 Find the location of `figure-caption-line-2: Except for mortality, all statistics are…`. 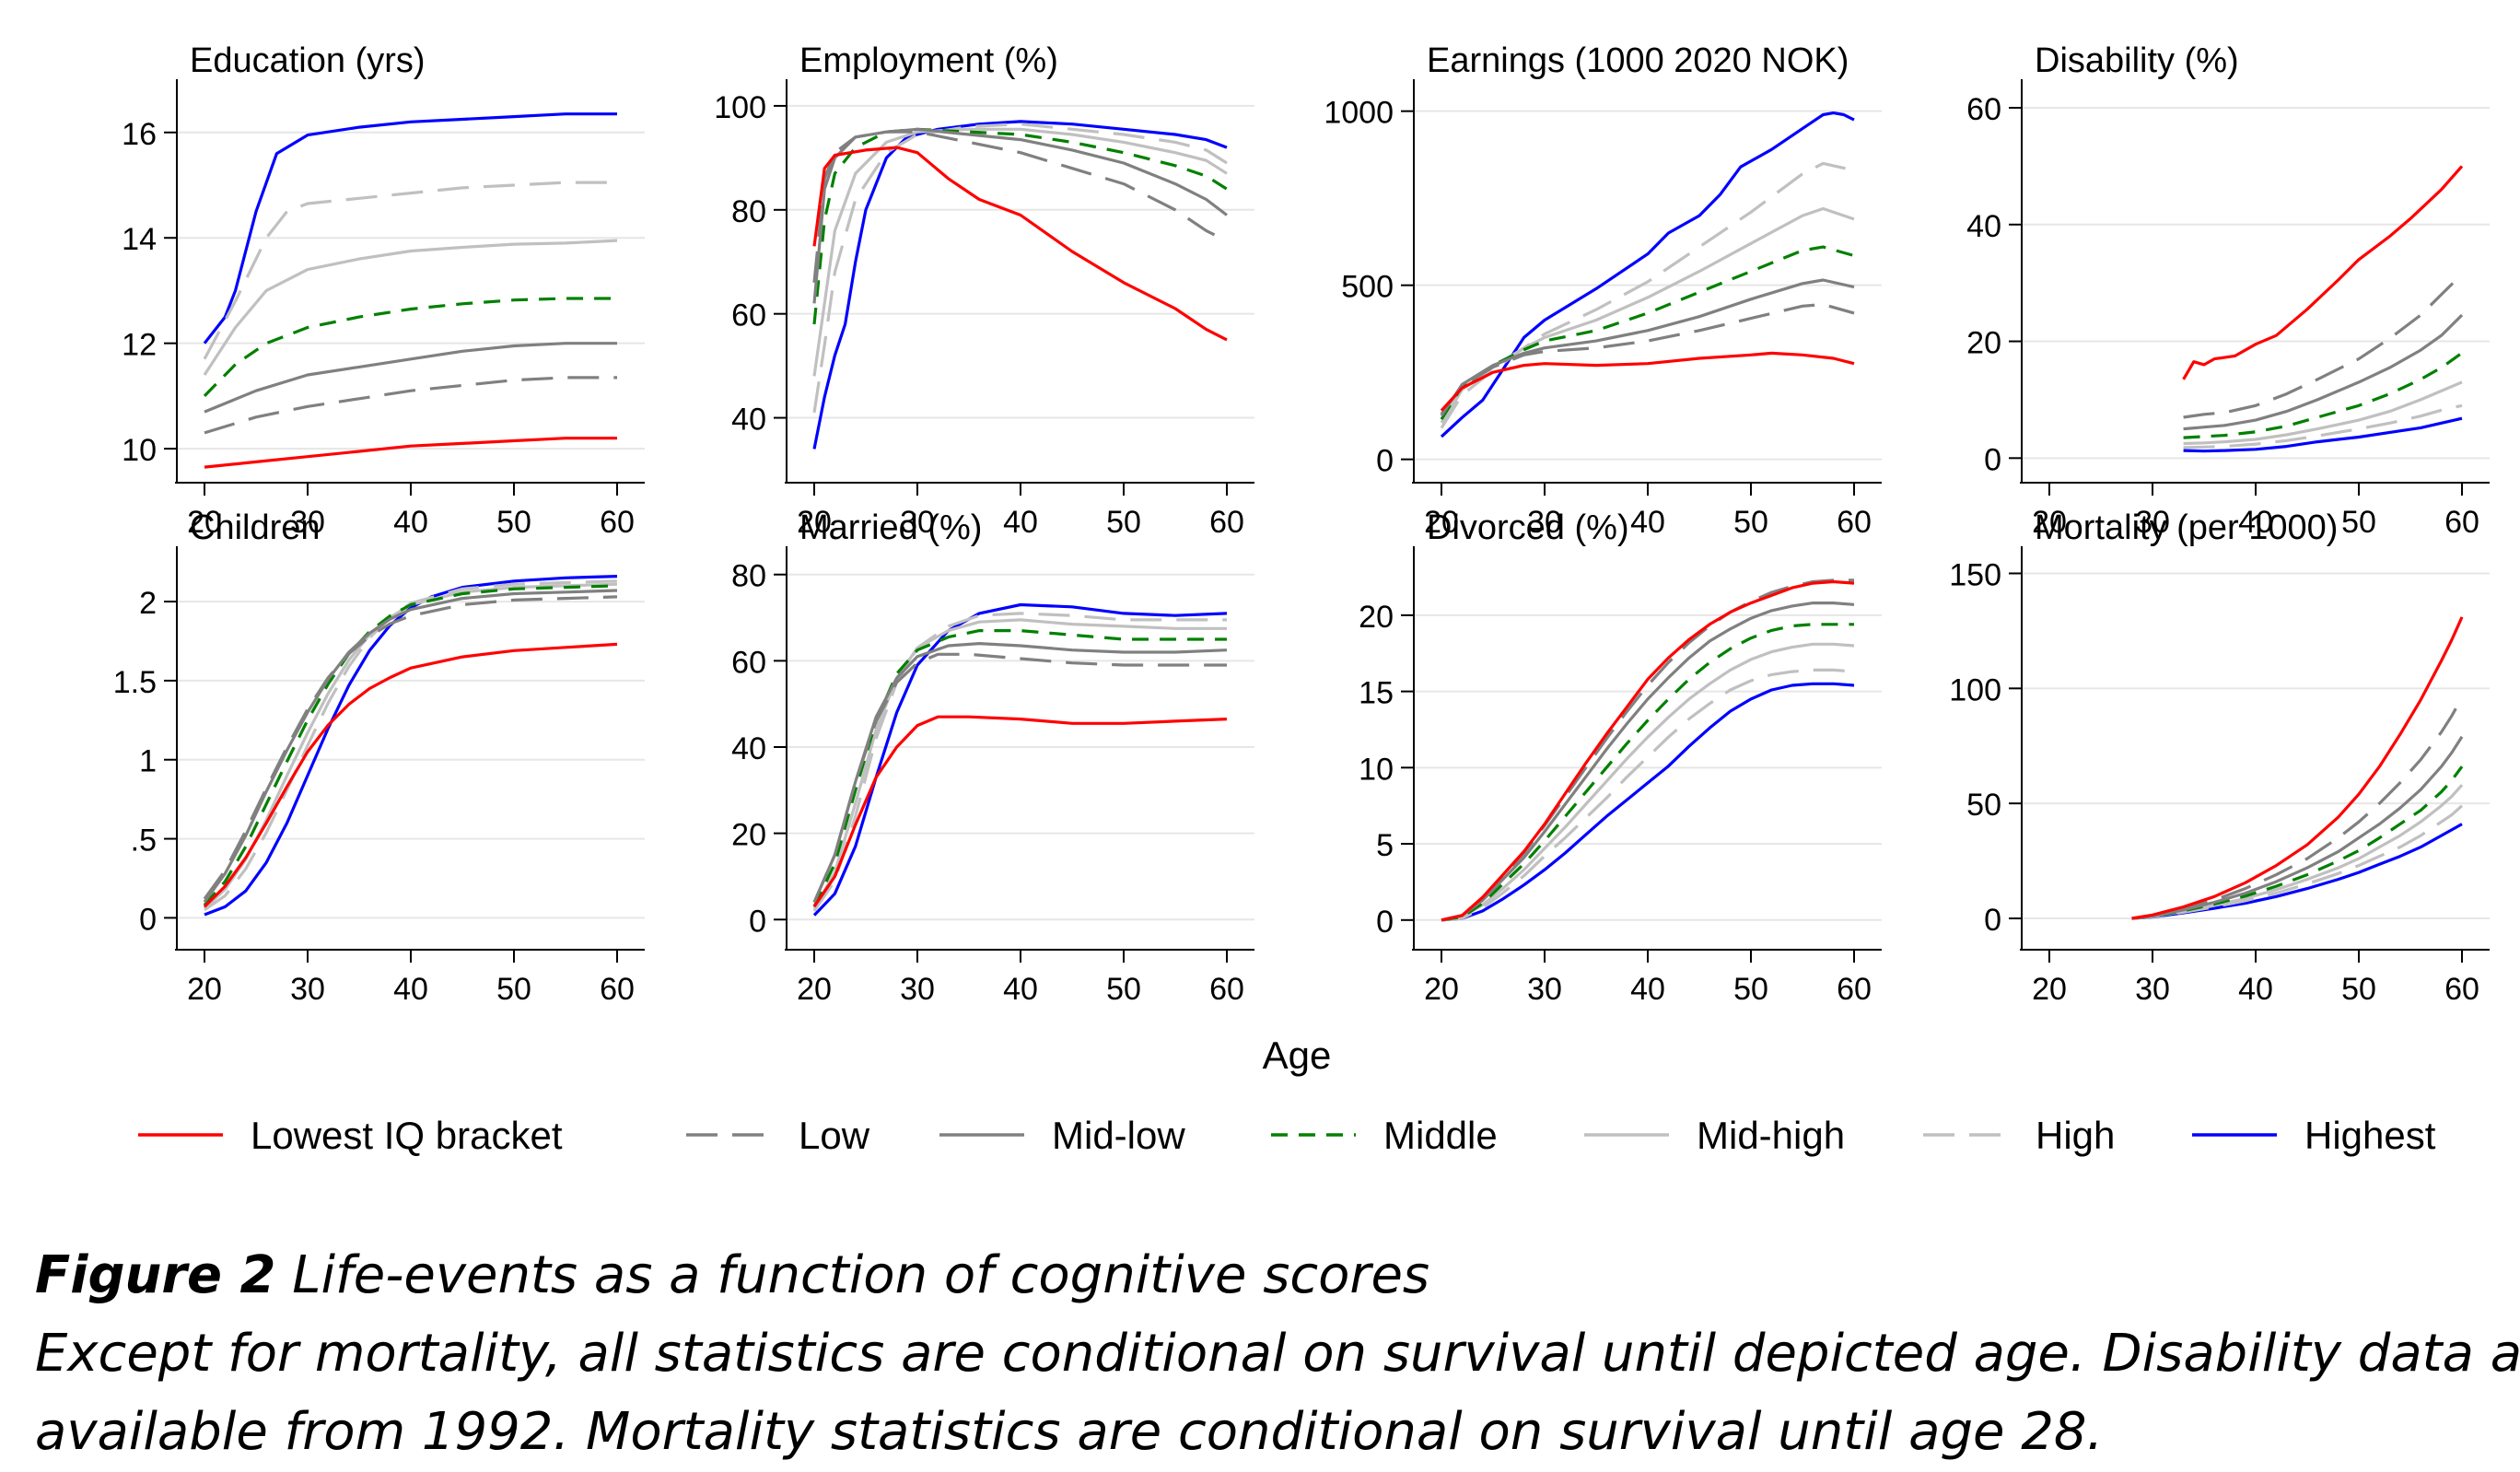

figure-caption-line-2: Except for mortality, all statistics are… is located at coordinates (1277, 1354).